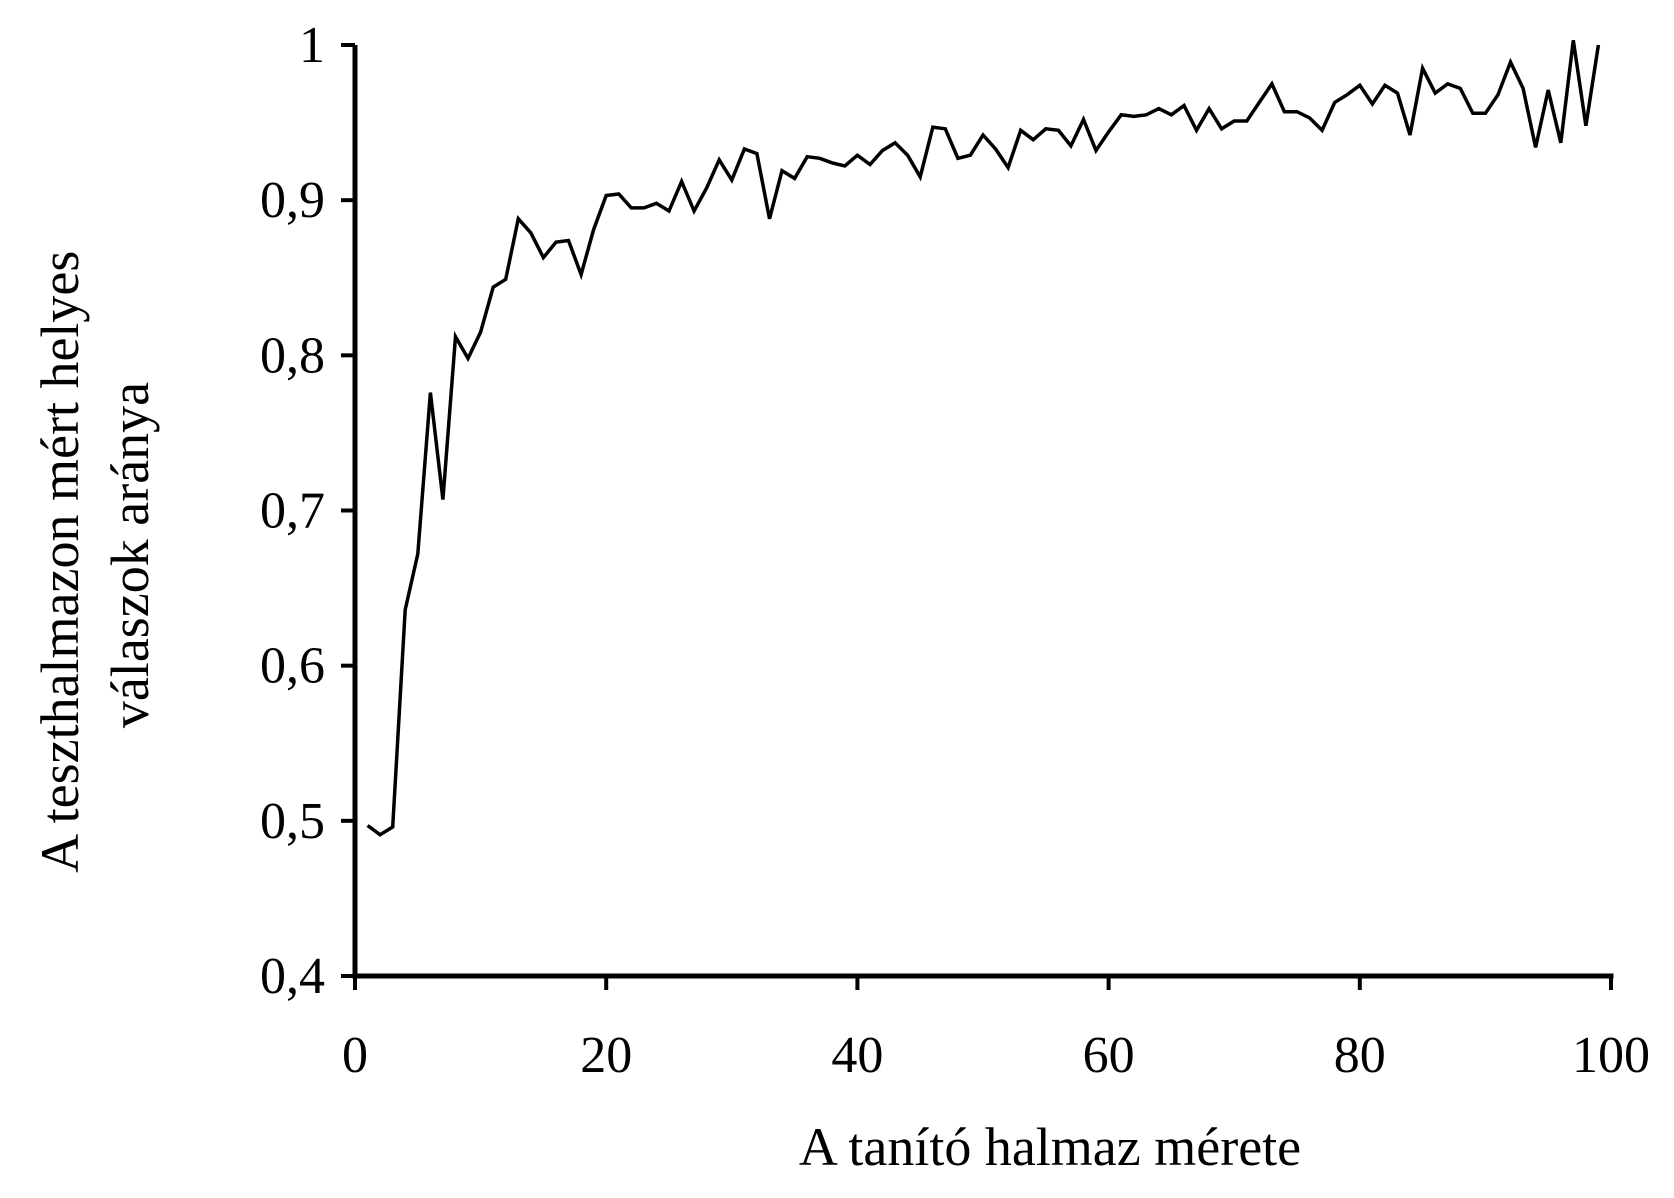 The width and height of the screenshot is (1674, 1198). What do you see at coordinates (606, 1055) in the screenshot?
I see `x-tick-label: 20` at bounding box center [606, 1055].